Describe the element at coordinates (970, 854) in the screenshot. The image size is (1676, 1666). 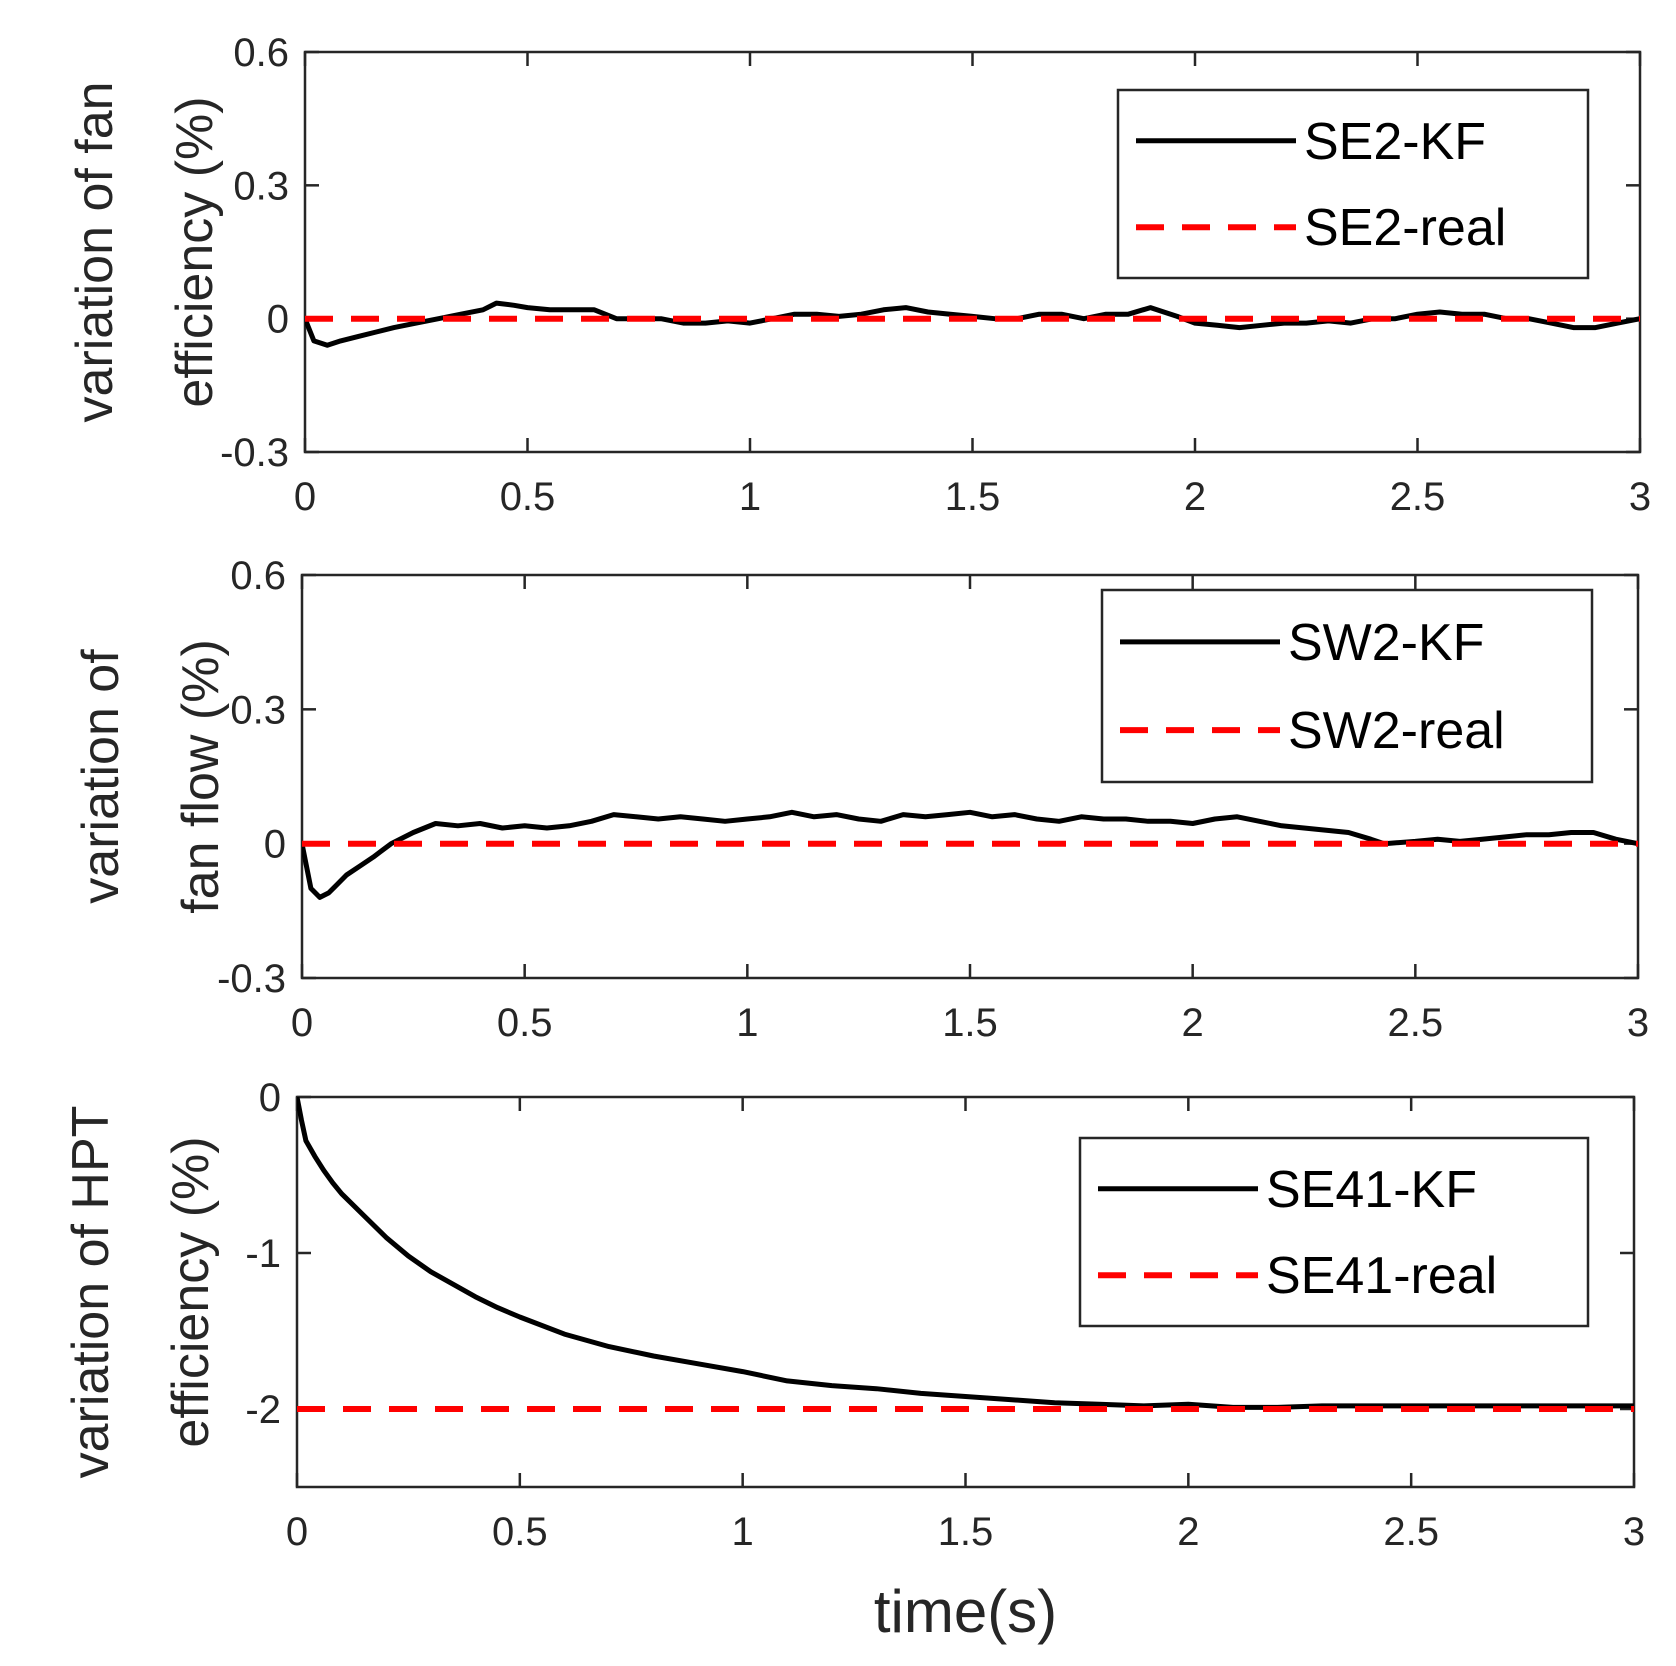
I see `series-line-sw2-kf` at that location.